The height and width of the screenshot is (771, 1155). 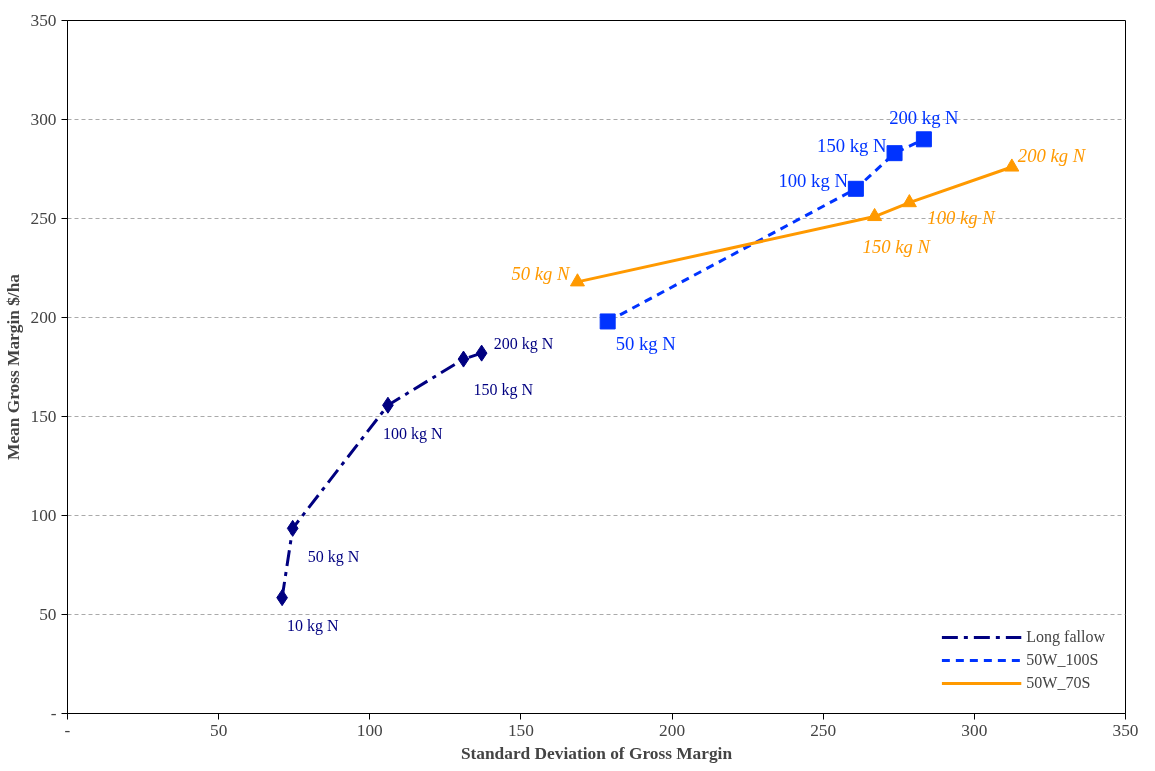 What do you see at coordinates (313, 626) in the screenshot?
I see `annotation: 10 kg N` at bounding box center [313, 626].